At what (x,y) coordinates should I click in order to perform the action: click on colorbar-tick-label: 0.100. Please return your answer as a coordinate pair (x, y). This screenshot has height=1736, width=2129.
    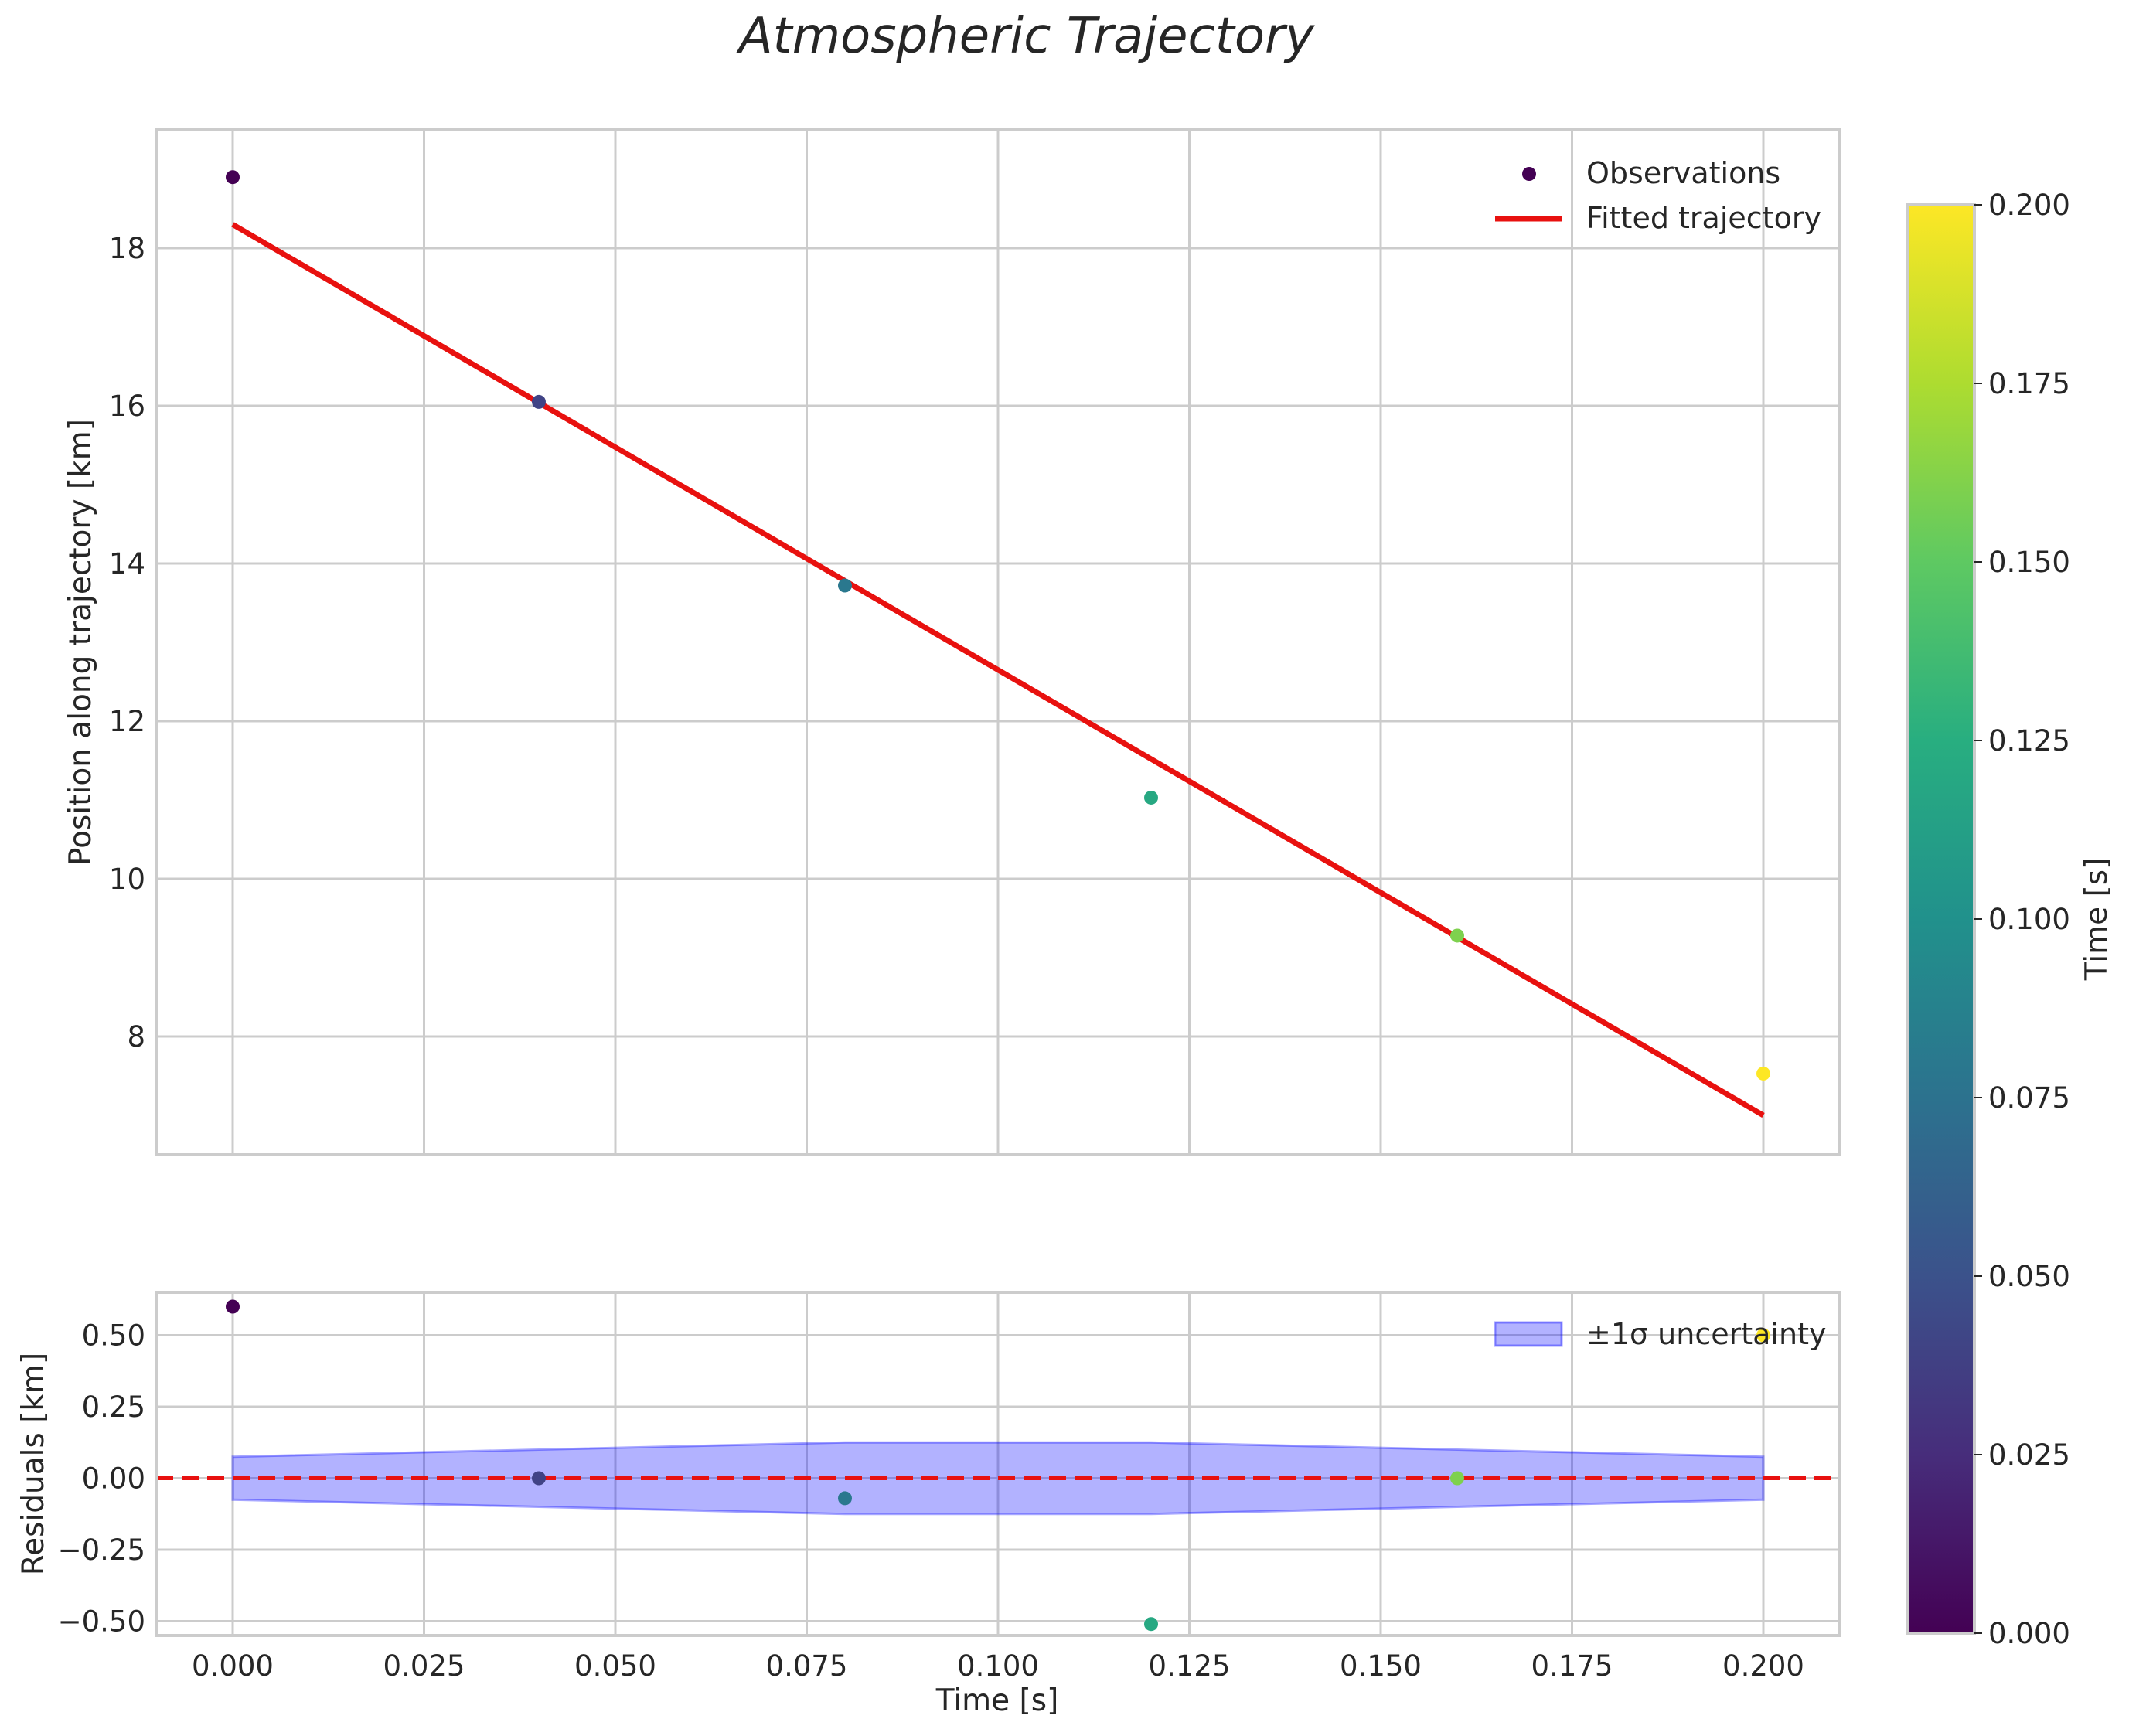
    Looking at the image, I should click on (2029, 920).